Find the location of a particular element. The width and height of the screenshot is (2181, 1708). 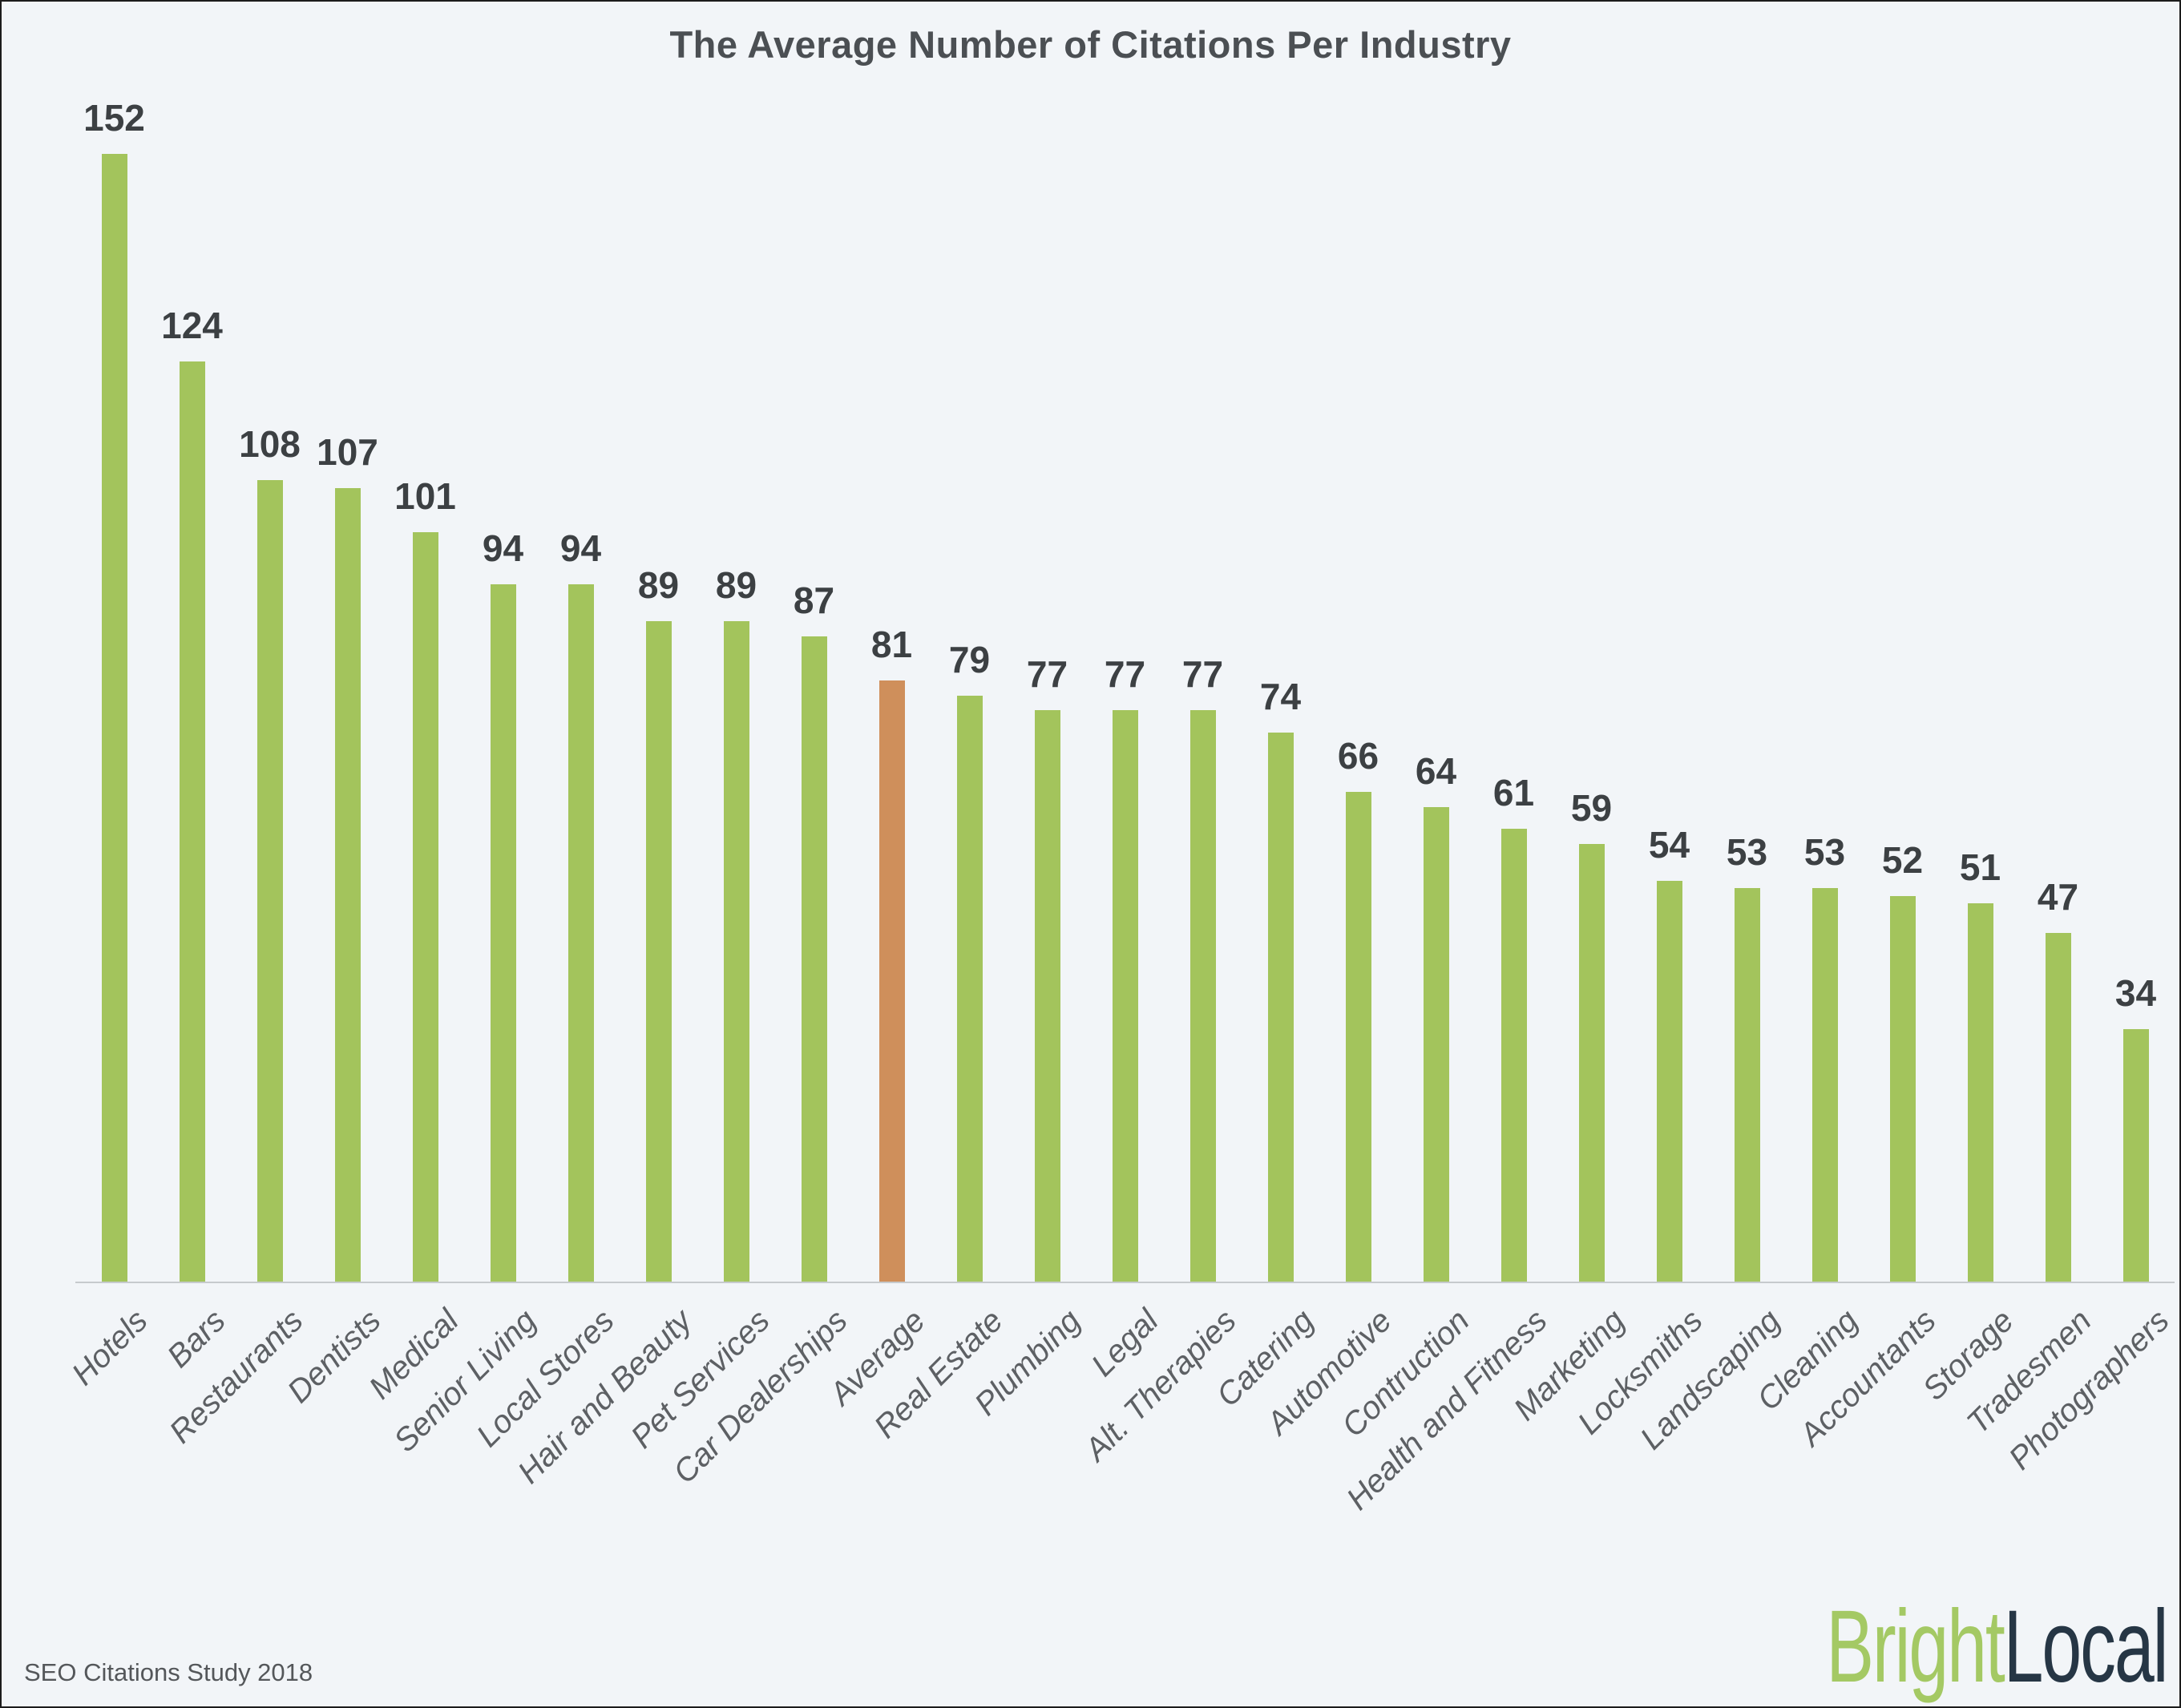

bar-value-label: 47 is located at coordinates (2058, 897).